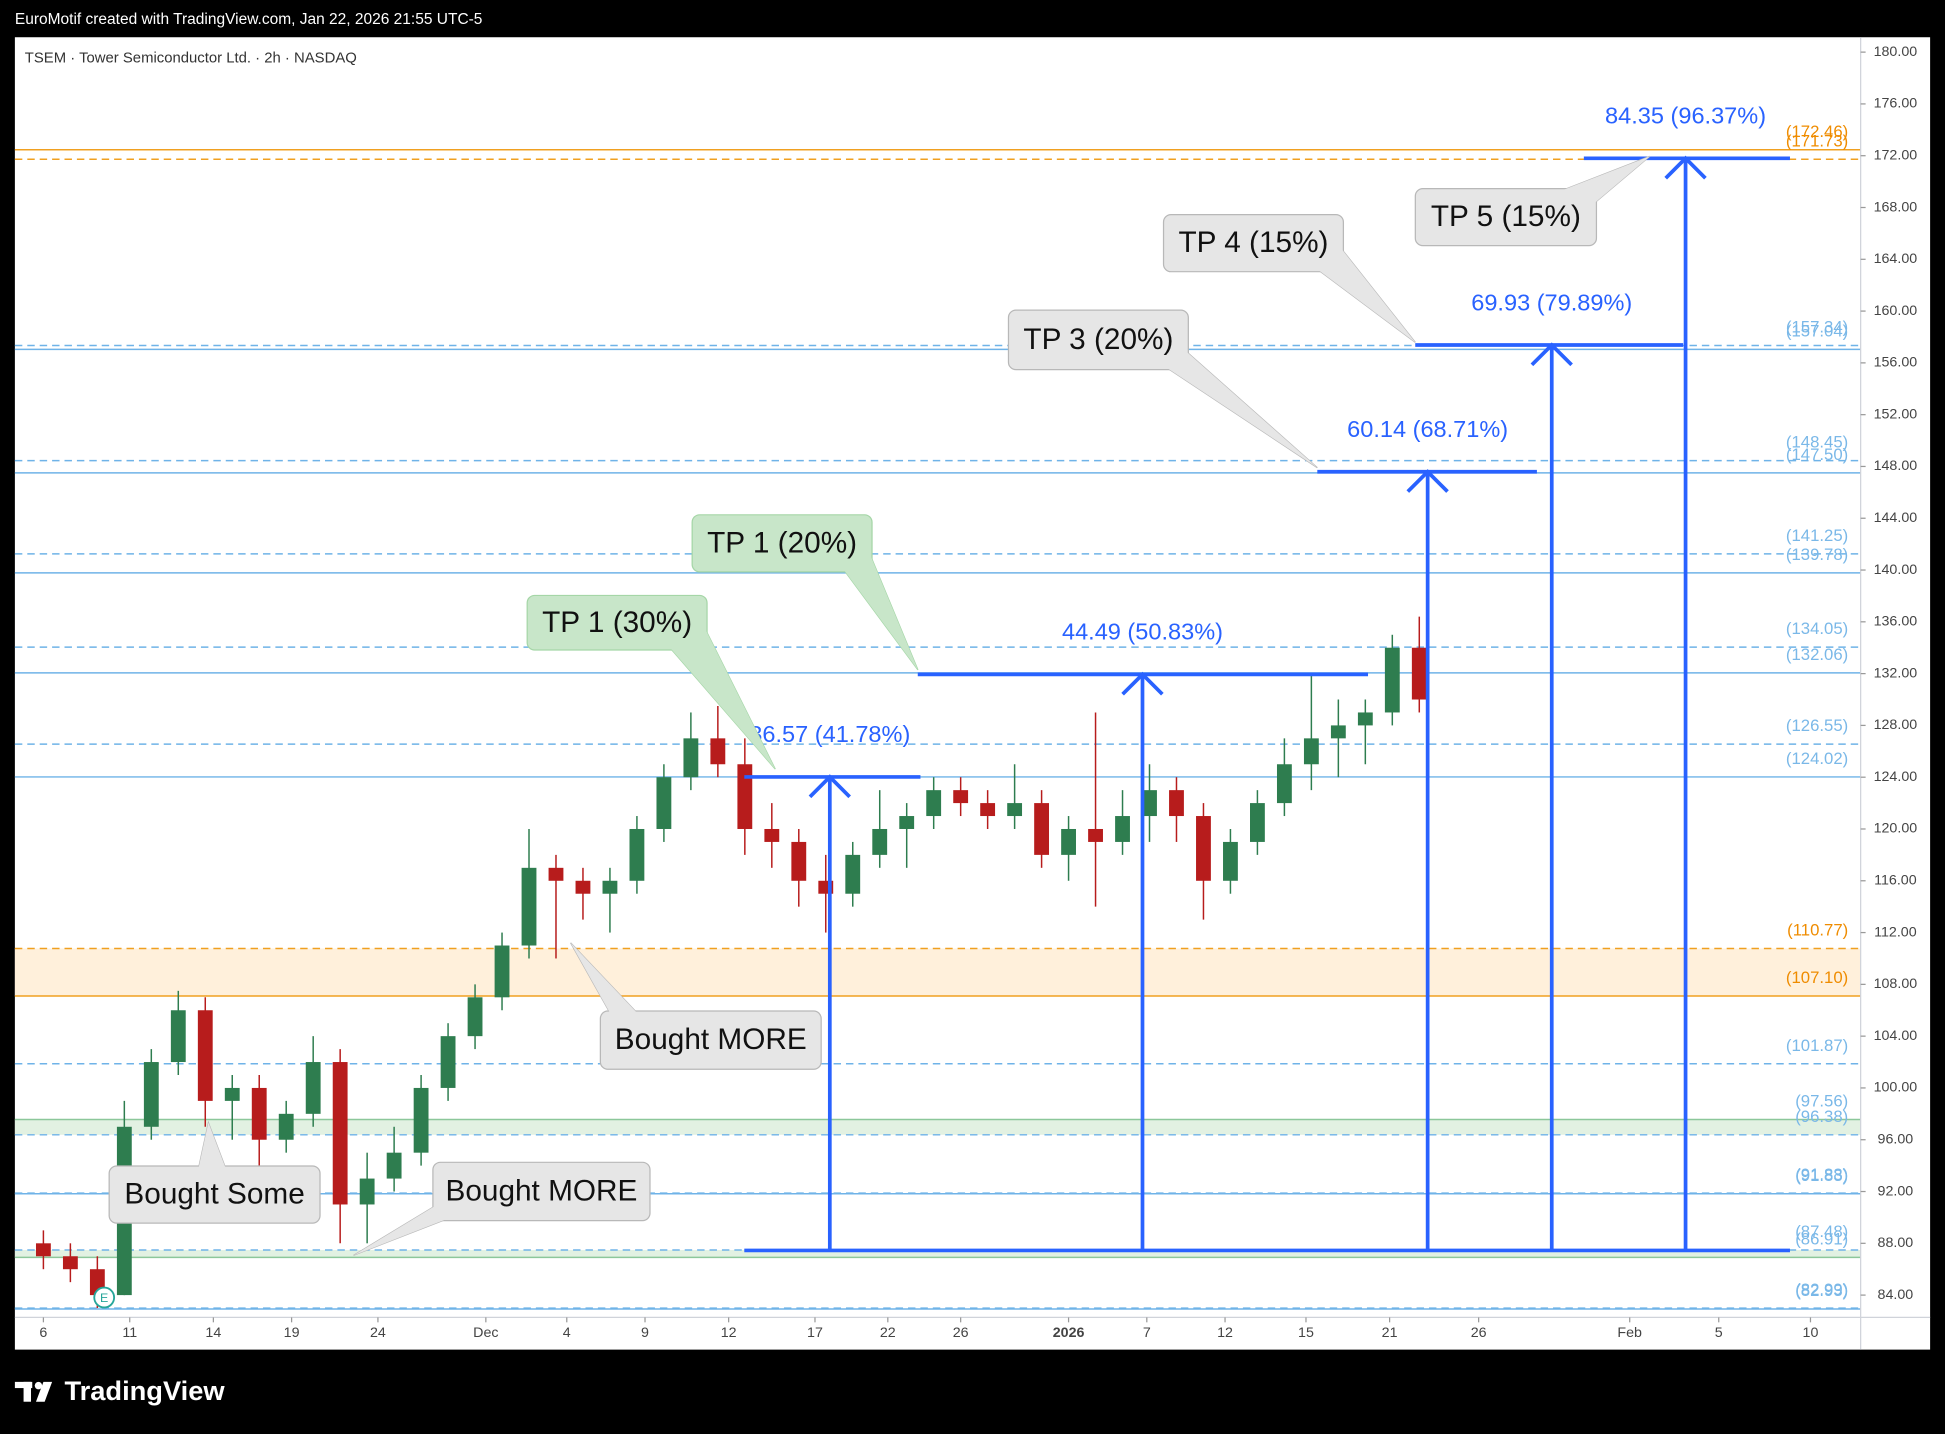 The height and width of the screenshot is (1434, 1945). I want to click on level-label: (157.04), so click(1817, 330).